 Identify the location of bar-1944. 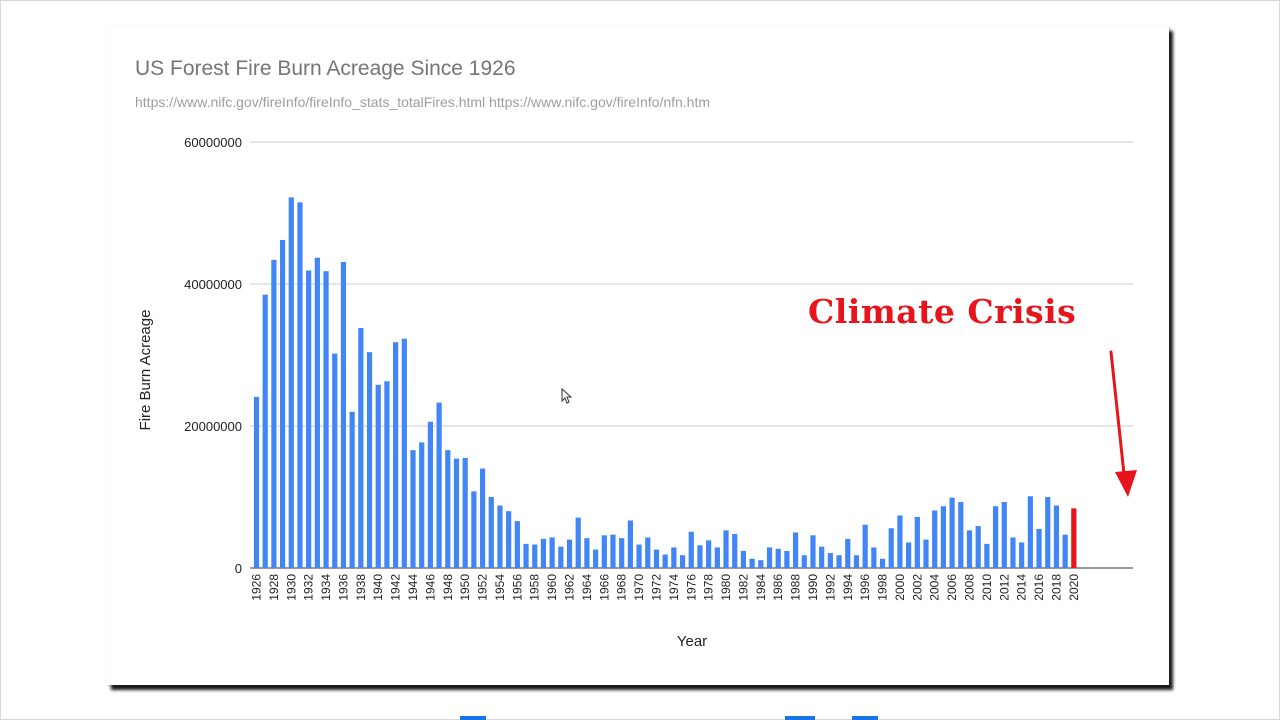
(413, 509).